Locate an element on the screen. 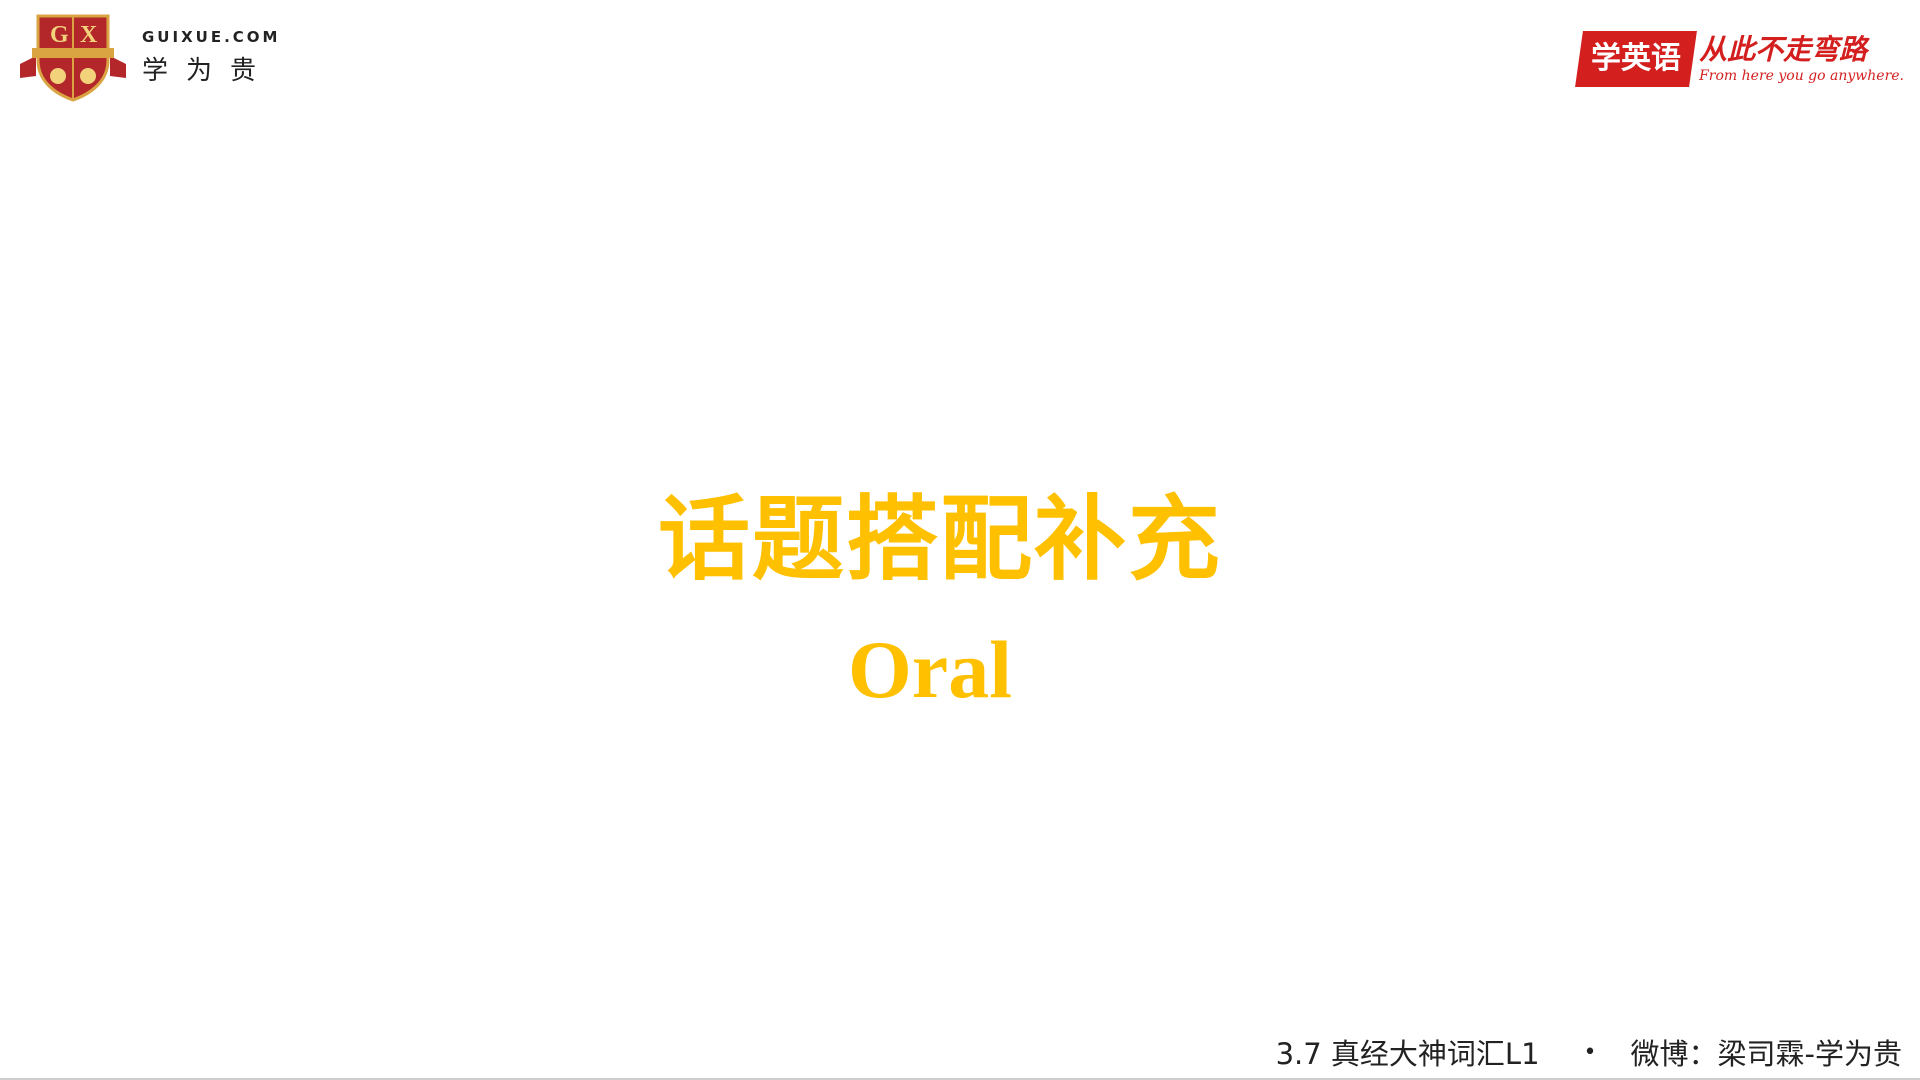 The height and width of the screenshot is (1080, 1920). footer-course: 3.7 真经大神词汇L1 is located at coordinates (1407, 1054).